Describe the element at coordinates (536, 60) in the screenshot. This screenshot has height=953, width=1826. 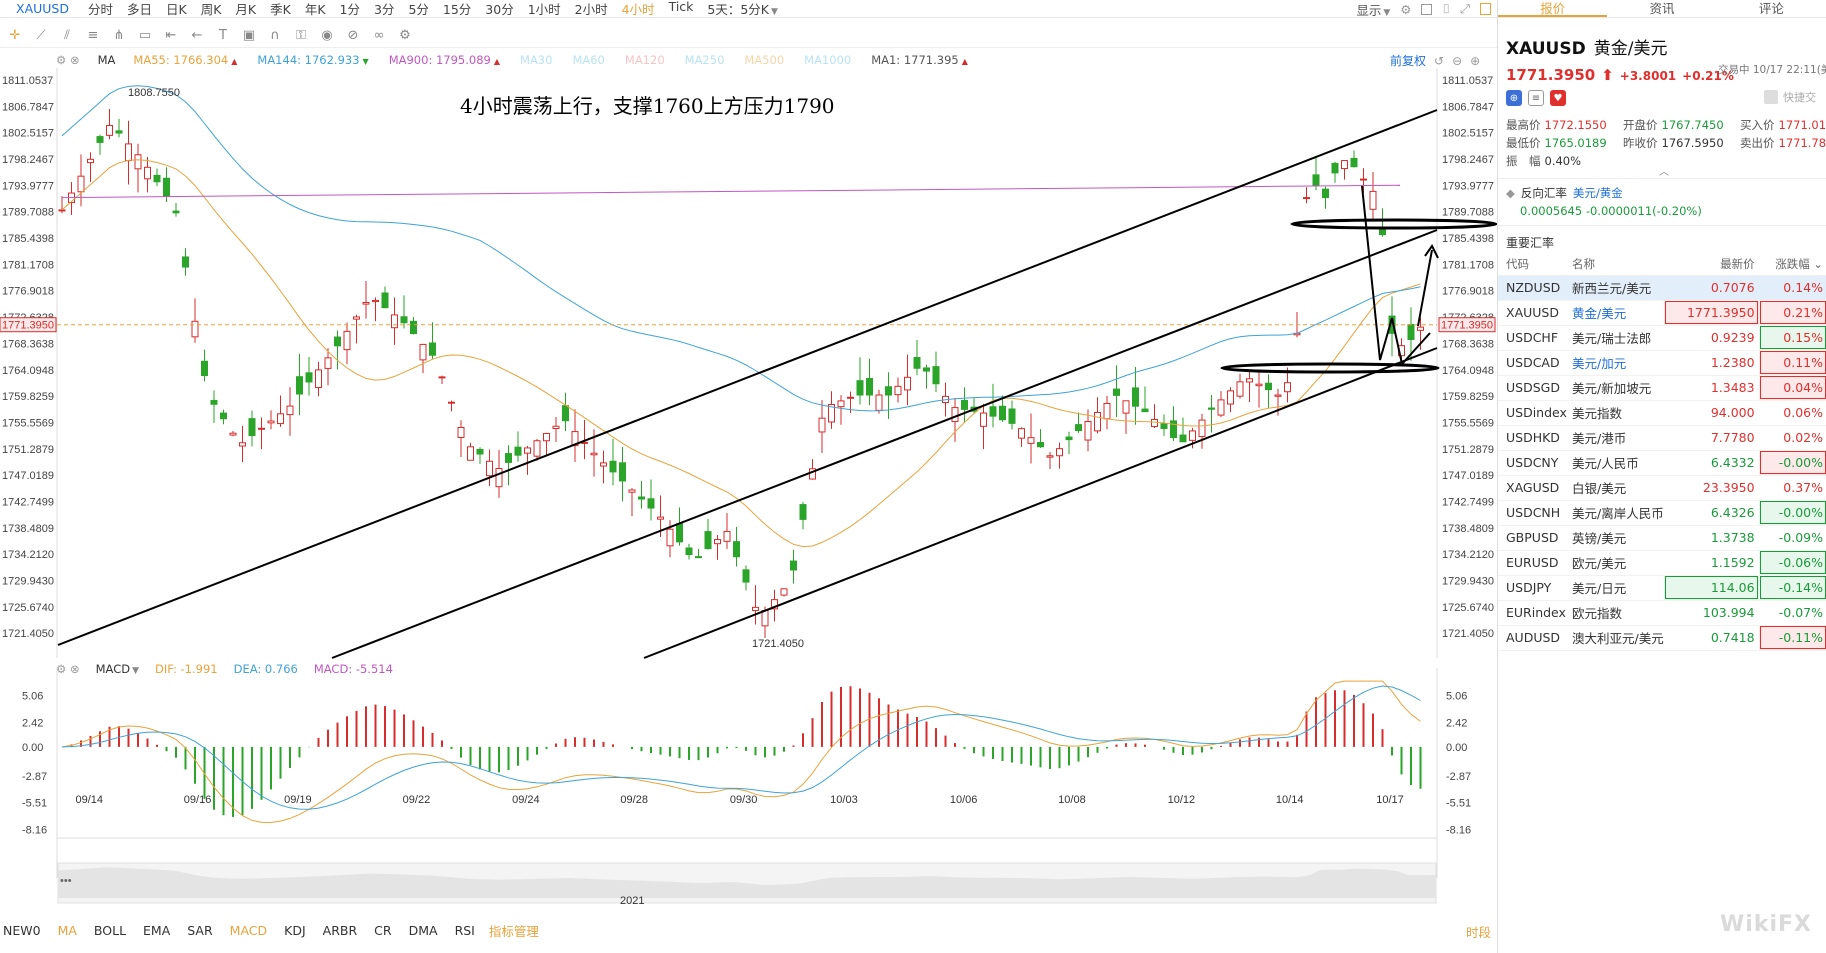
I see `ma-item-3: MA30` at that location.